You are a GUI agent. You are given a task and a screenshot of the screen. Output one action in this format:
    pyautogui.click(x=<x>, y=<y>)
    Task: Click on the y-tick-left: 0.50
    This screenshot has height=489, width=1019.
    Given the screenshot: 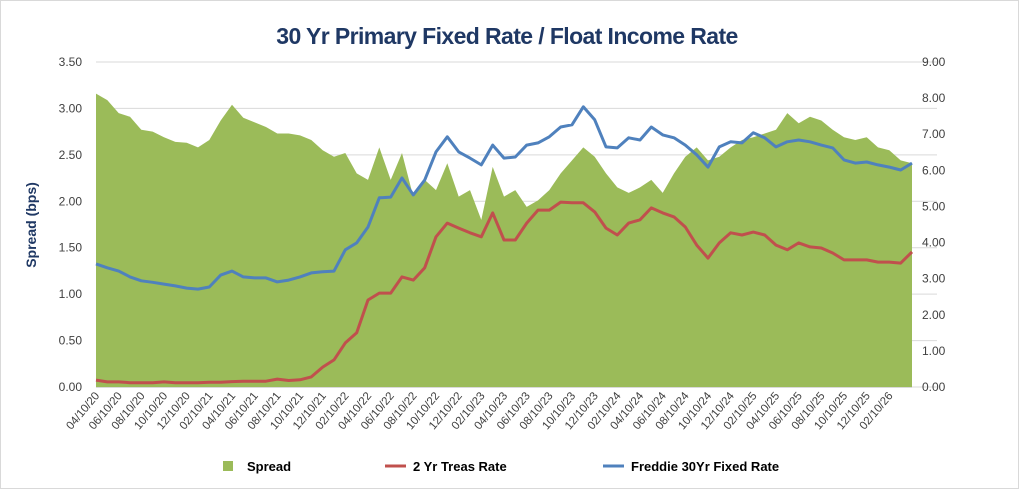 What is the action you would take?
    pyautogui.click(x=71, y=341)
    